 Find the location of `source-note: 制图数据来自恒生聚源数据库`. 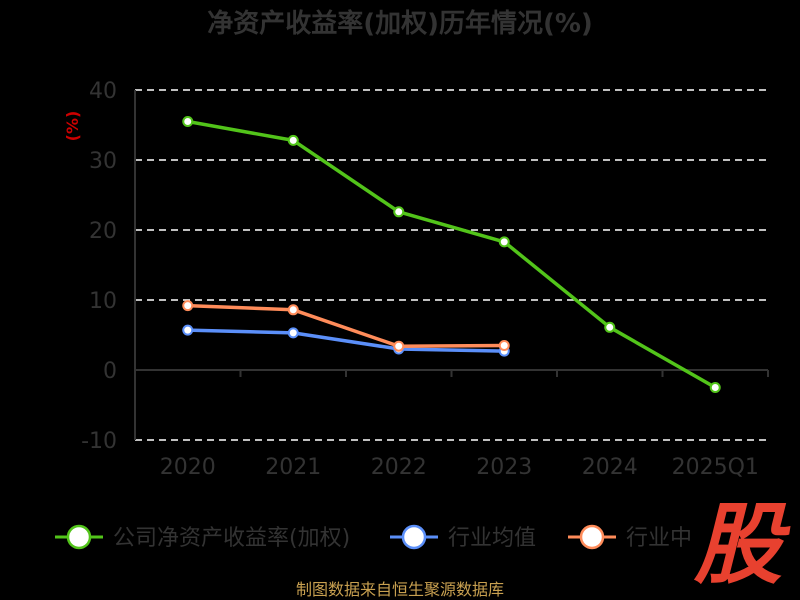

source-note: 制图数据来自恒生聚源数据库 is located at coordinates (400, 589).